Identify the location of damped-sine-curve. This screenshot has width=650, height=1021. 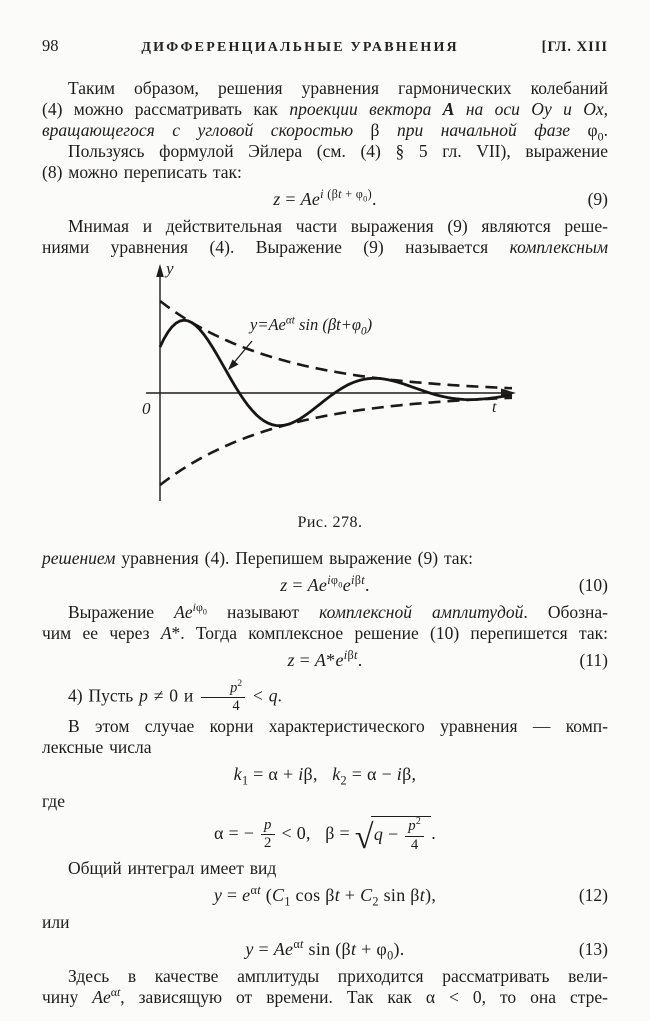
(335, 373).